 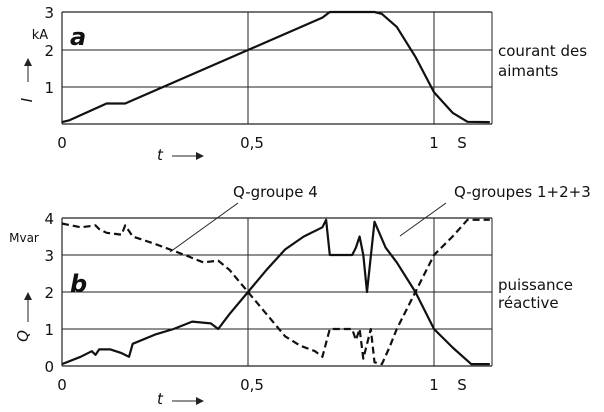 What do you see at coordinates (188, 156) in the screenshot?
I see `xlabel-arrow-a` at bounding box center [188, 156].